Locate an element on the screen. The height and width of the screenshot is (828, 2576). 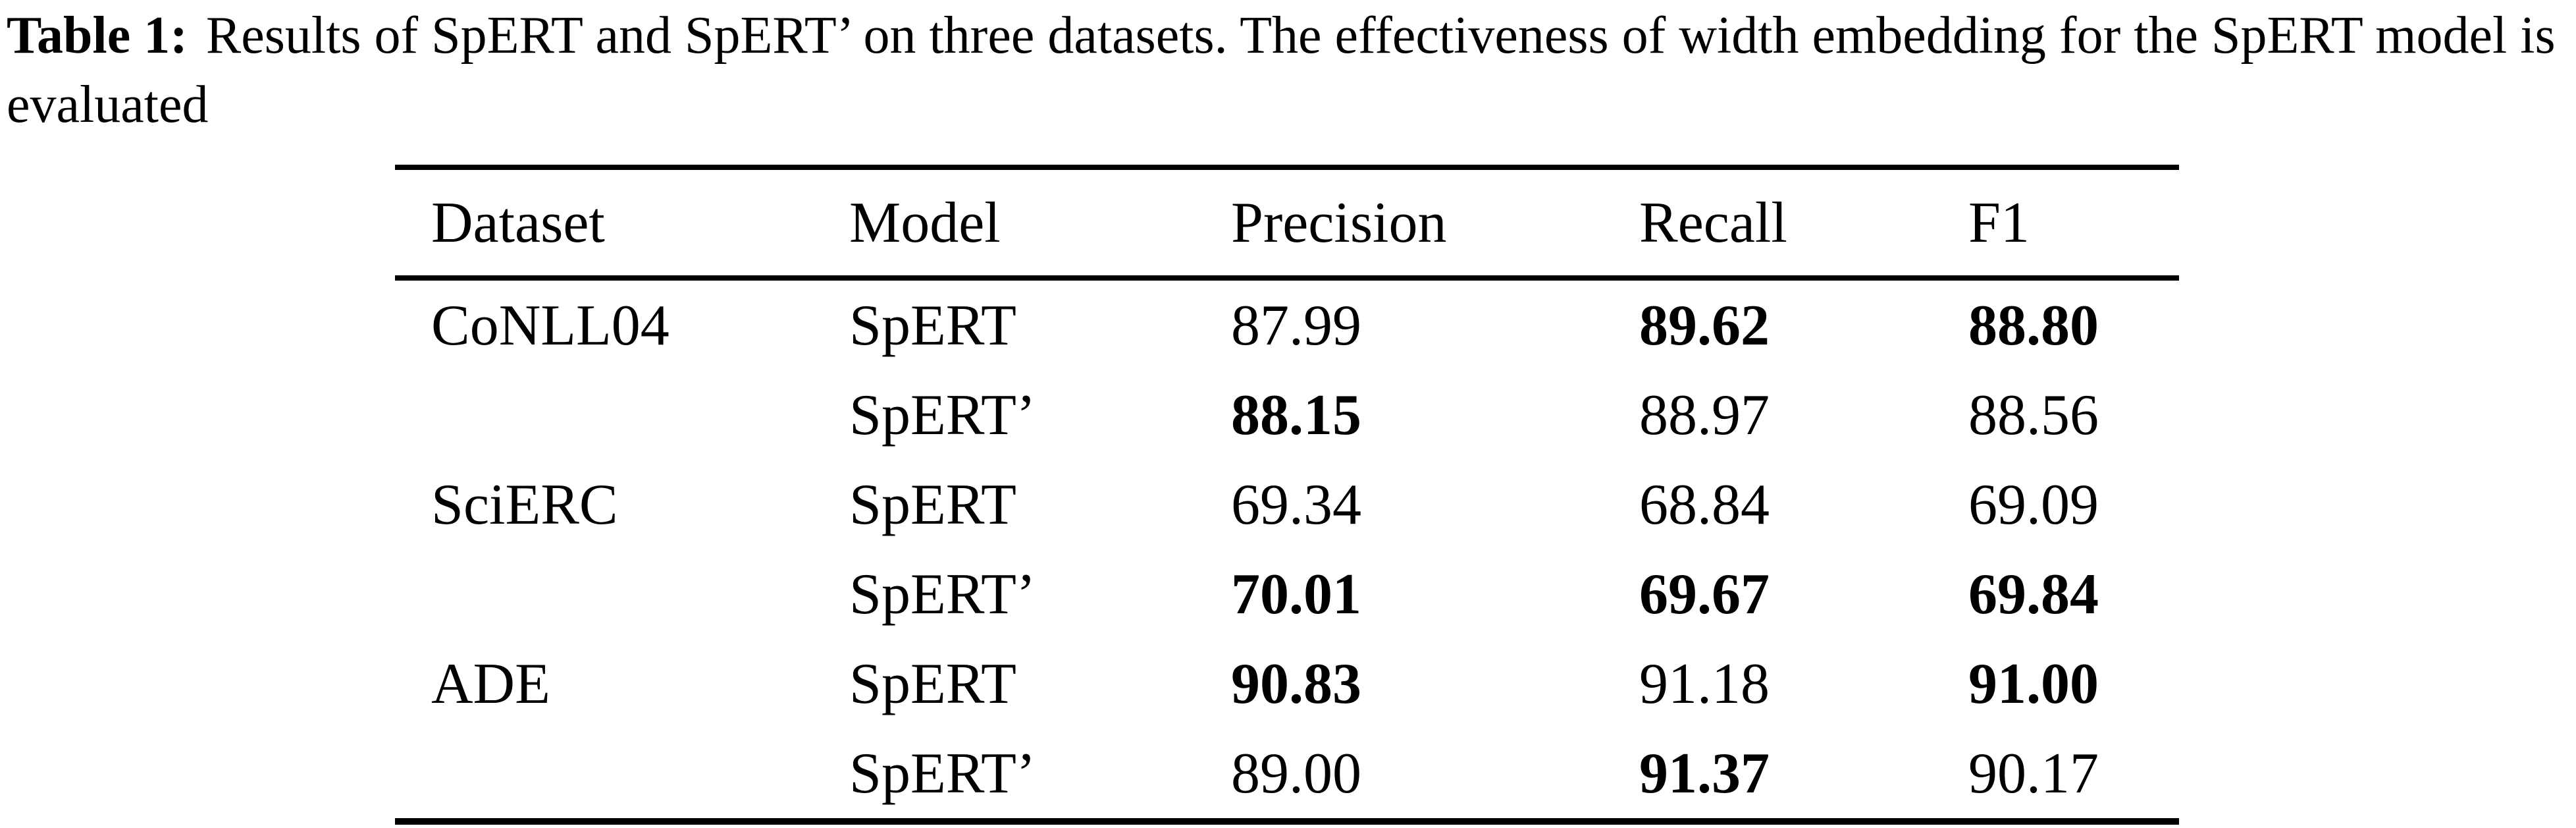
column-header-dataset: Dataset is located at coordinates (622, 224).